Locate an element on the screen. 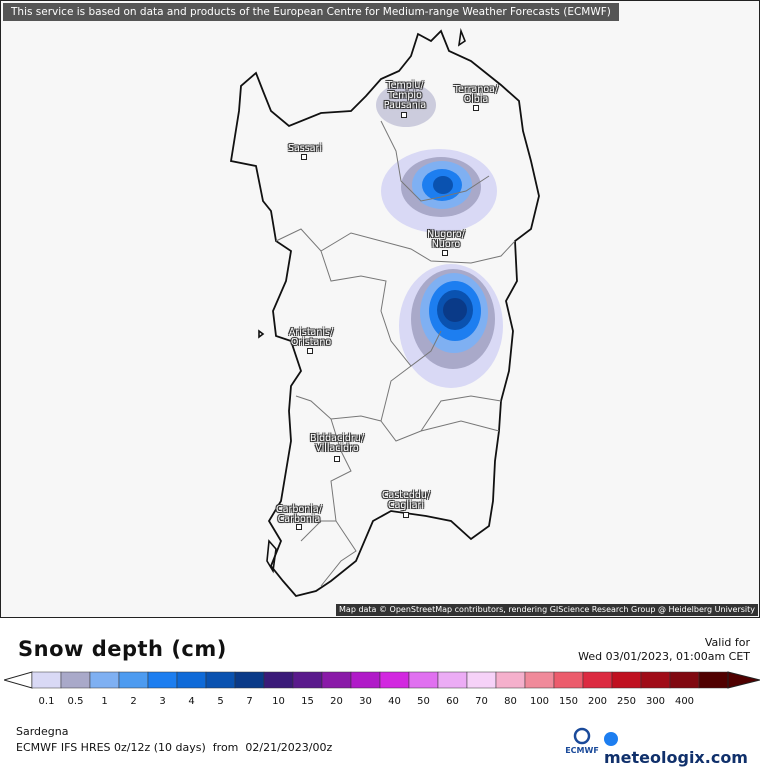  scale-tick-label: 5 is located at coordinates (220, 701).